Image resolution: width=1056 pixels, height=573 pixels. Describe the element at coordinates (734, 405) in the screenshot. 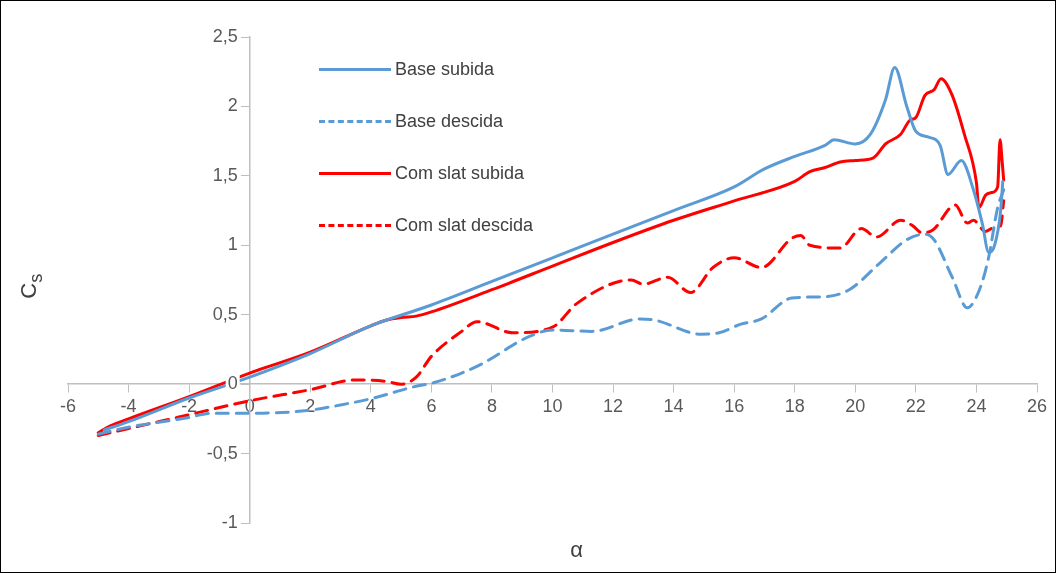

I see `x-tick-label: 16` at that location.